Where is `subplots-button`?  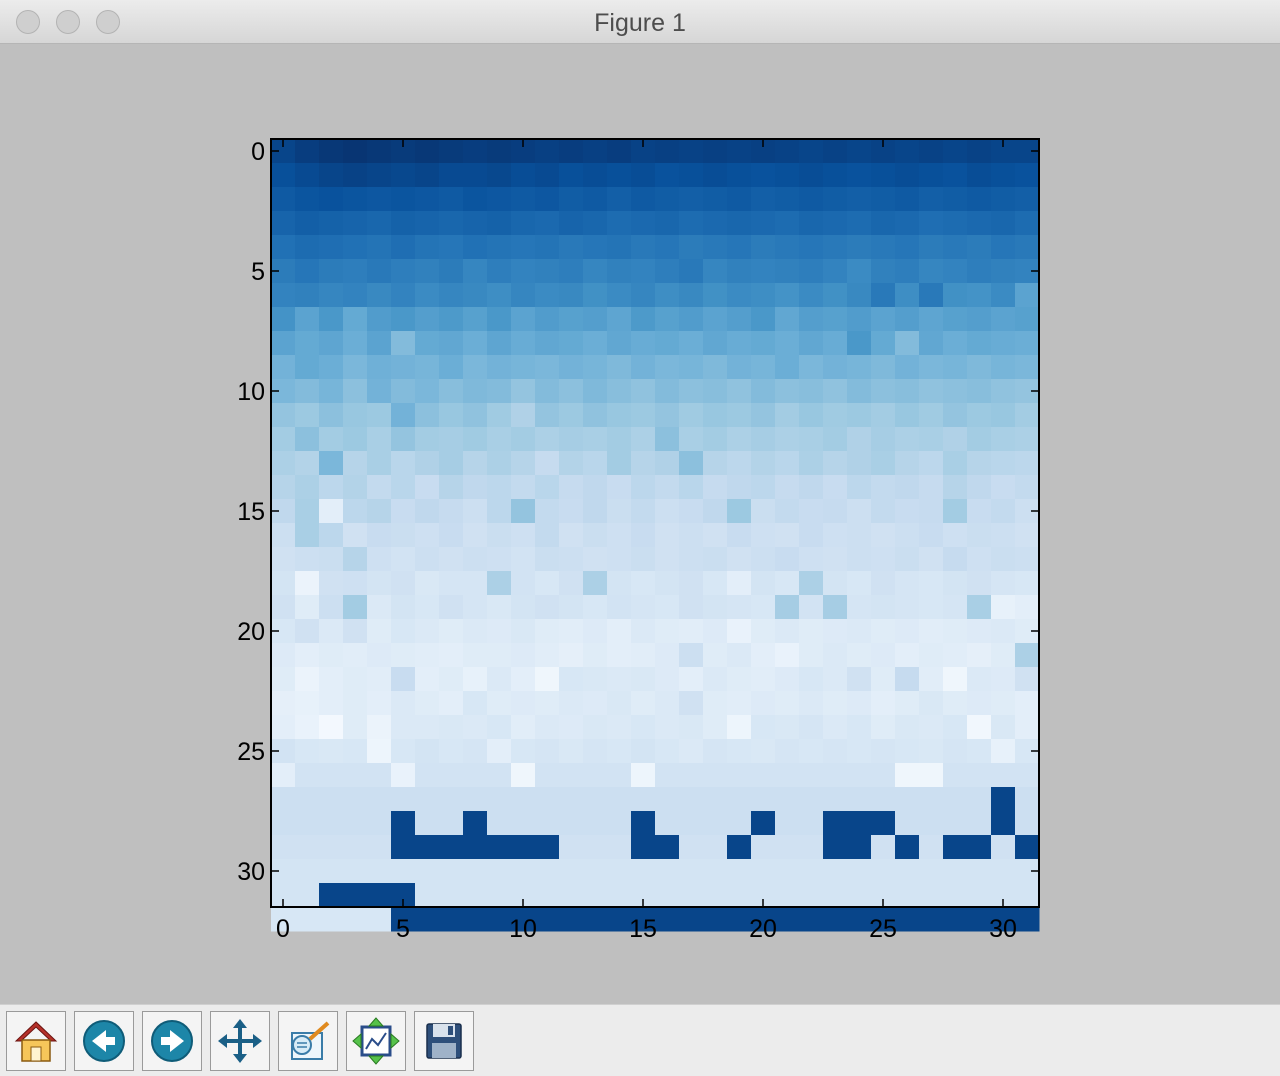 subplots-button is located at coordinates (376, 1041).